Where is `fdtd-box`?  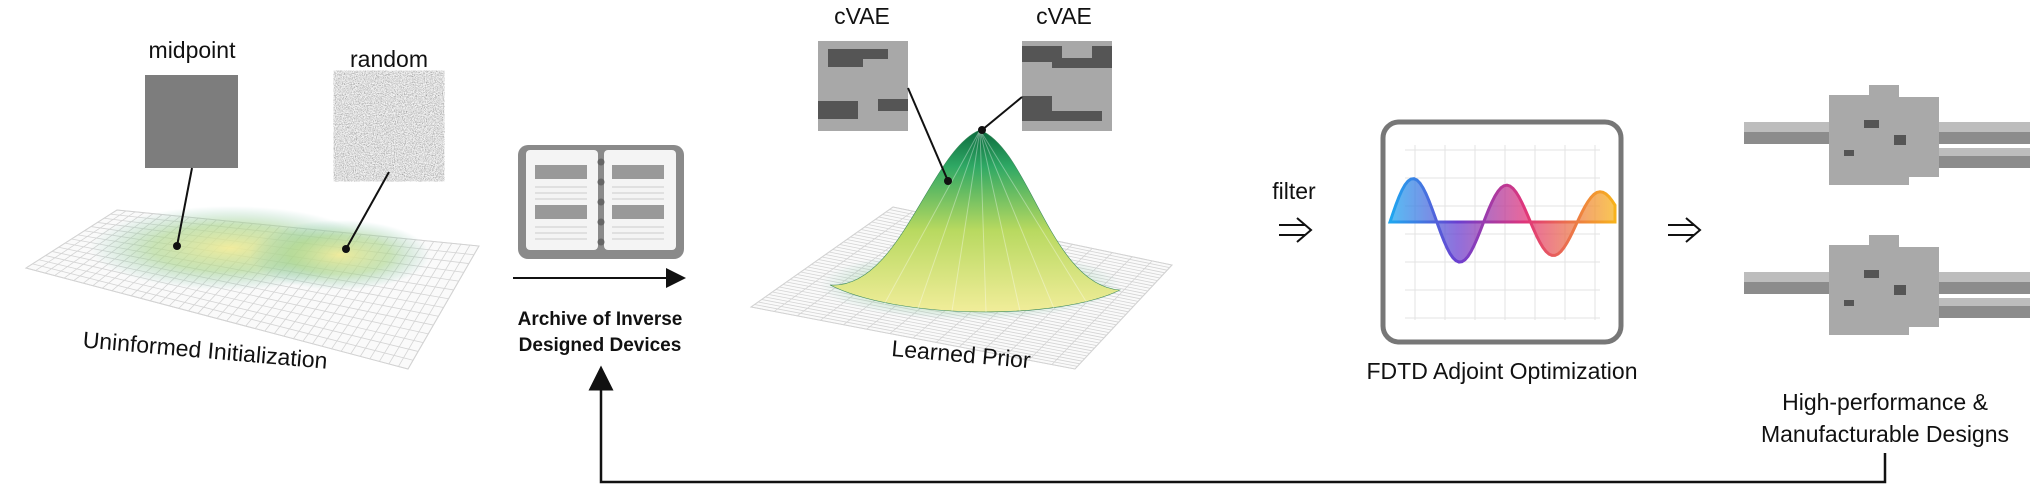 fdtd-box is located at coordinates (1502, 232).